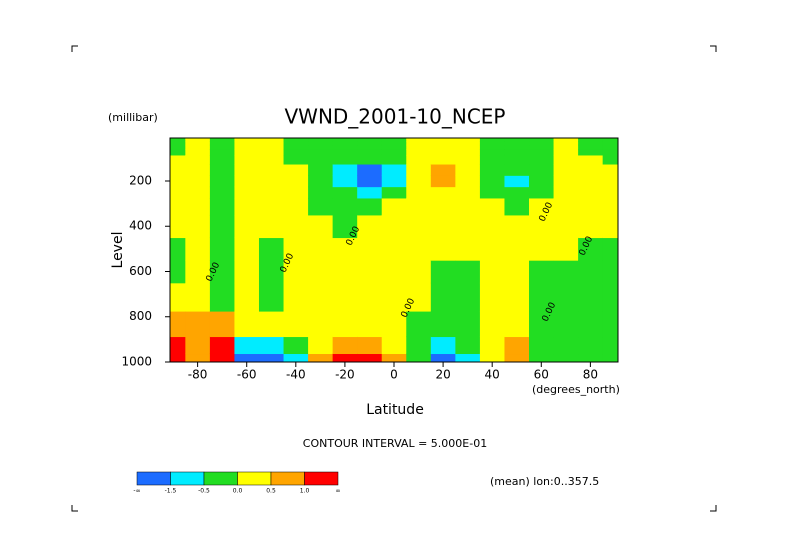  Describe the element at coordinates (271, 491) in the screenshot. I see `colorbar-label: 0.5` at that location.